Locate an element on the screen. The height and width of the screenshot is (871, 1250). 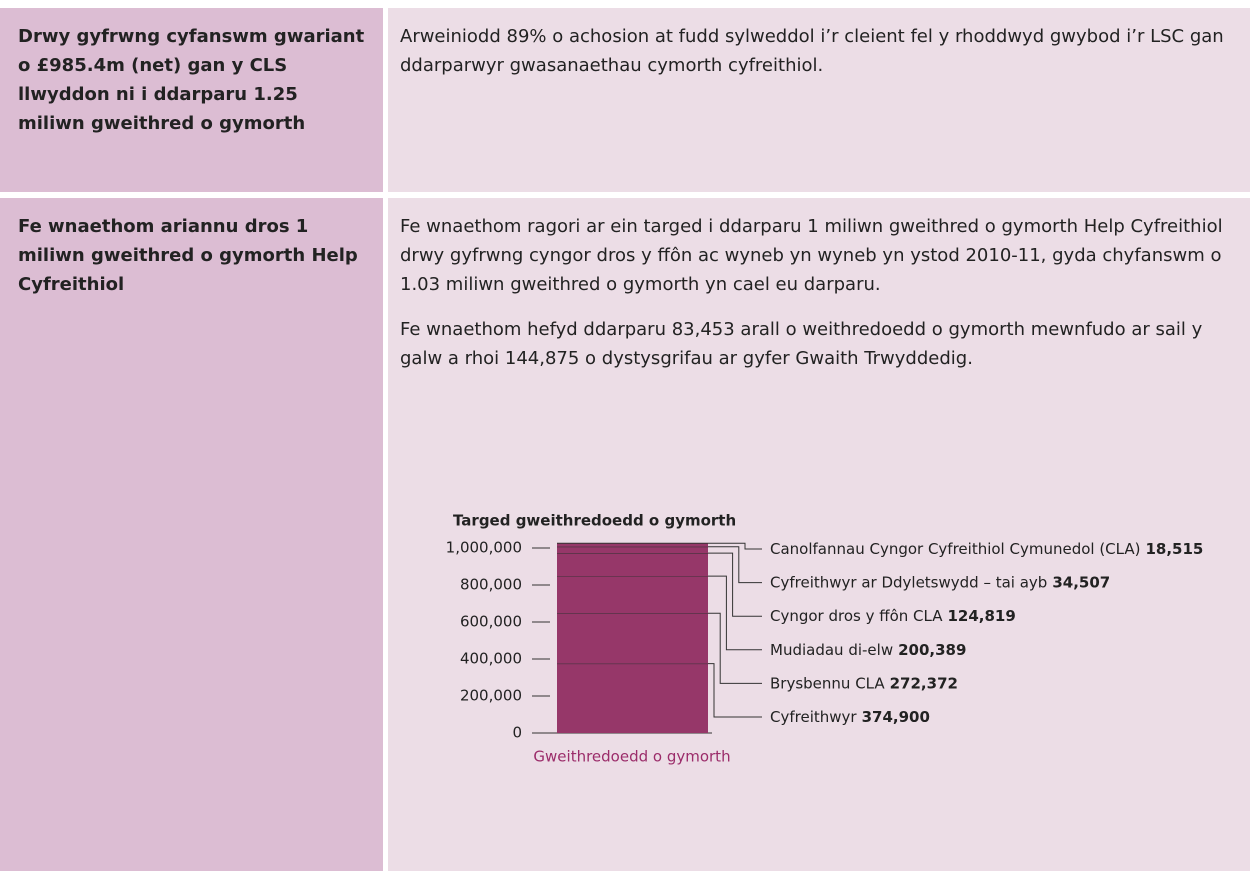
segment-value: 272,372 is located at coordinates (924, 683).